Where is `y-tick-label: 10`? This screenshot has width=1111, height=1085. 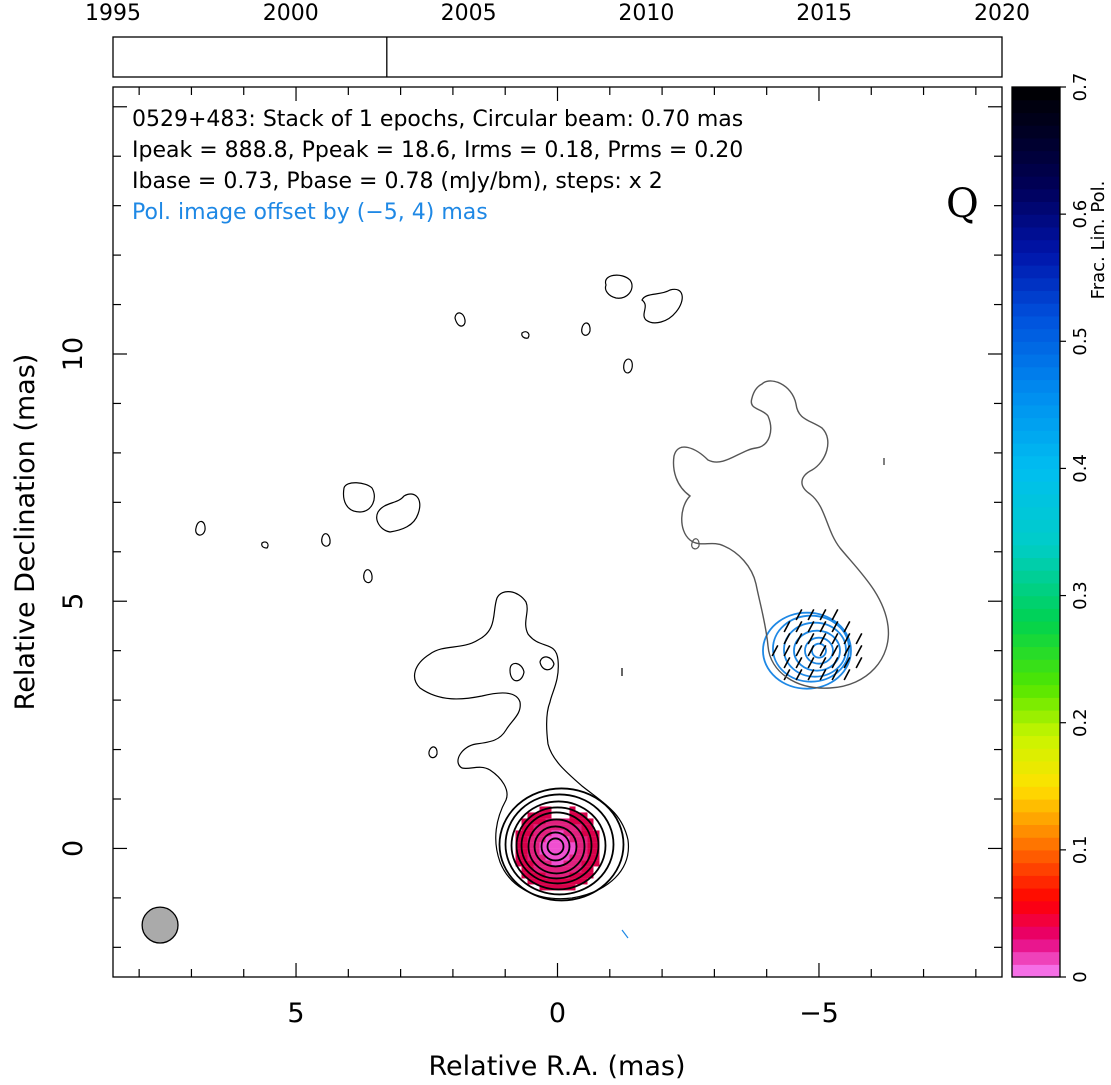 y-tick-label: 10 is located at coordinates (73, 354).